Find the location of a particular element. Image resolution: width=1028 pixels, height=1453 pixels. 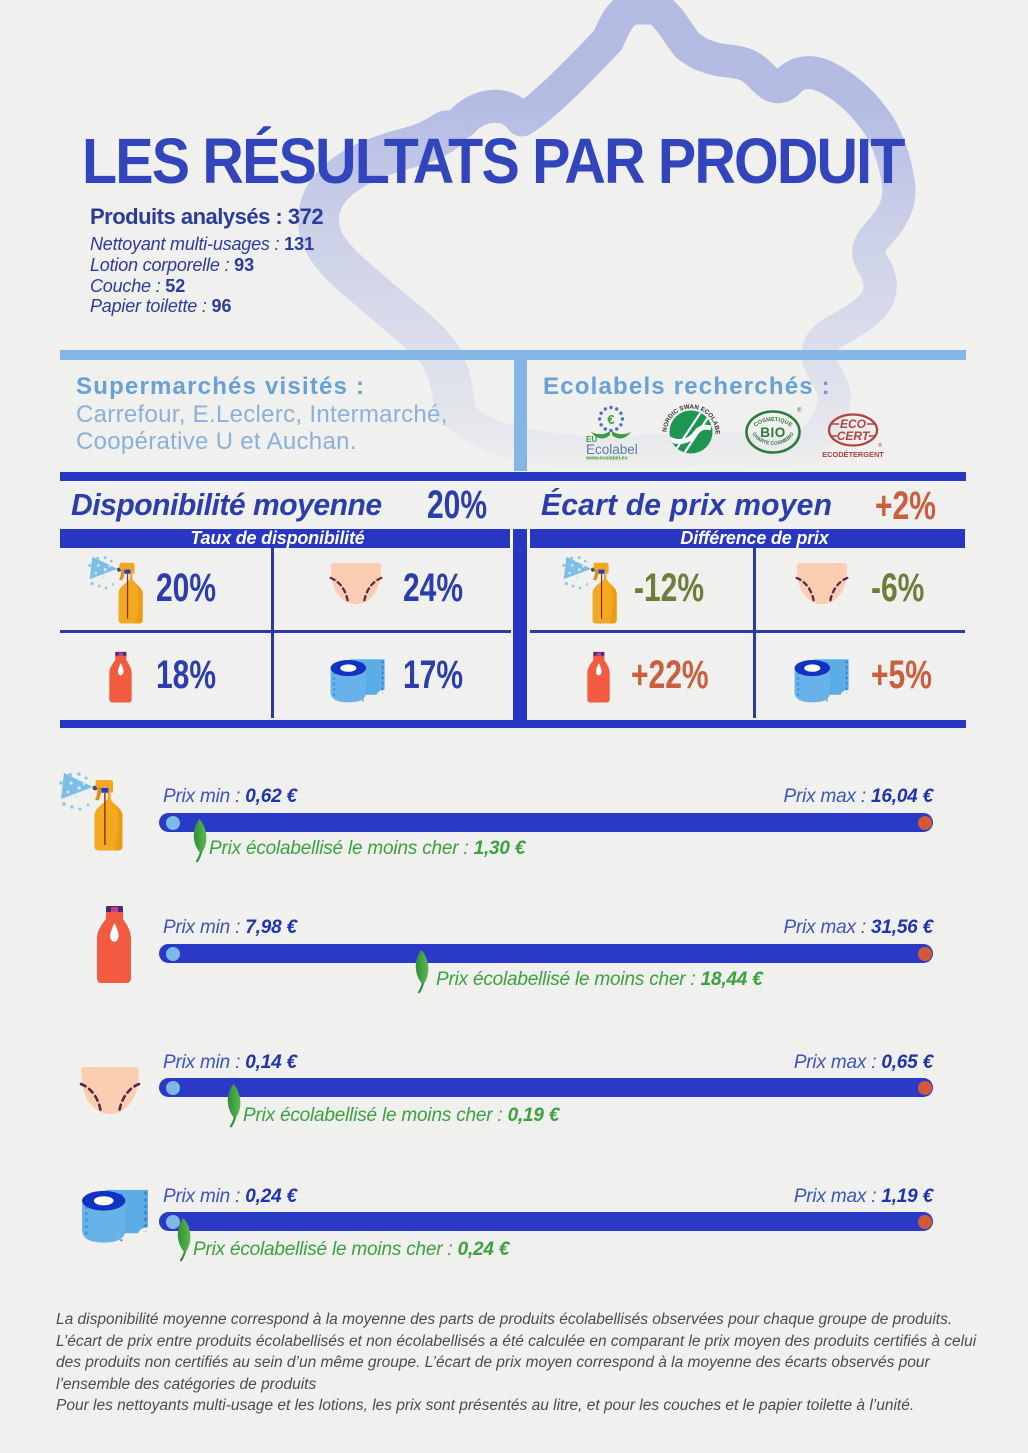

svg-text: www.ecolabel.eu is located at coordinates (606, 458).